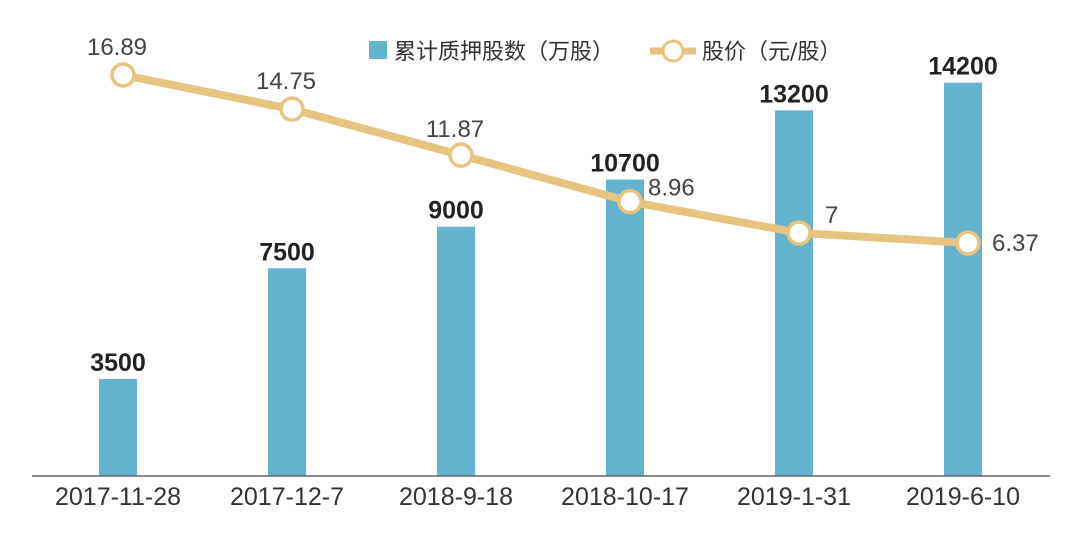 The height and width of the screenshot is (546, 1080). Describe the element at coordinates (625, 497) in the screenshot. I see `x-tick-label: 2018-10-17` at that location.